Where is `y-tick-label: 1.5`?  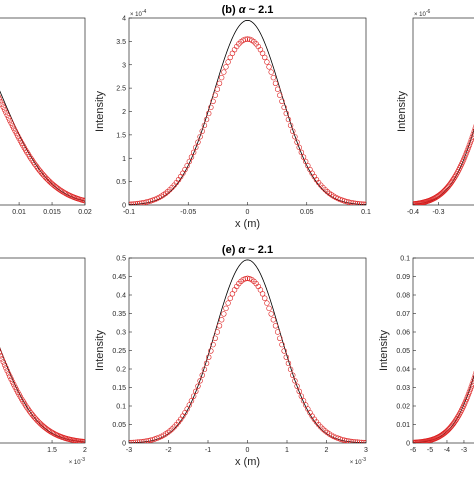 y-tick-label: 1.5 is located at coordinates (121, 135).